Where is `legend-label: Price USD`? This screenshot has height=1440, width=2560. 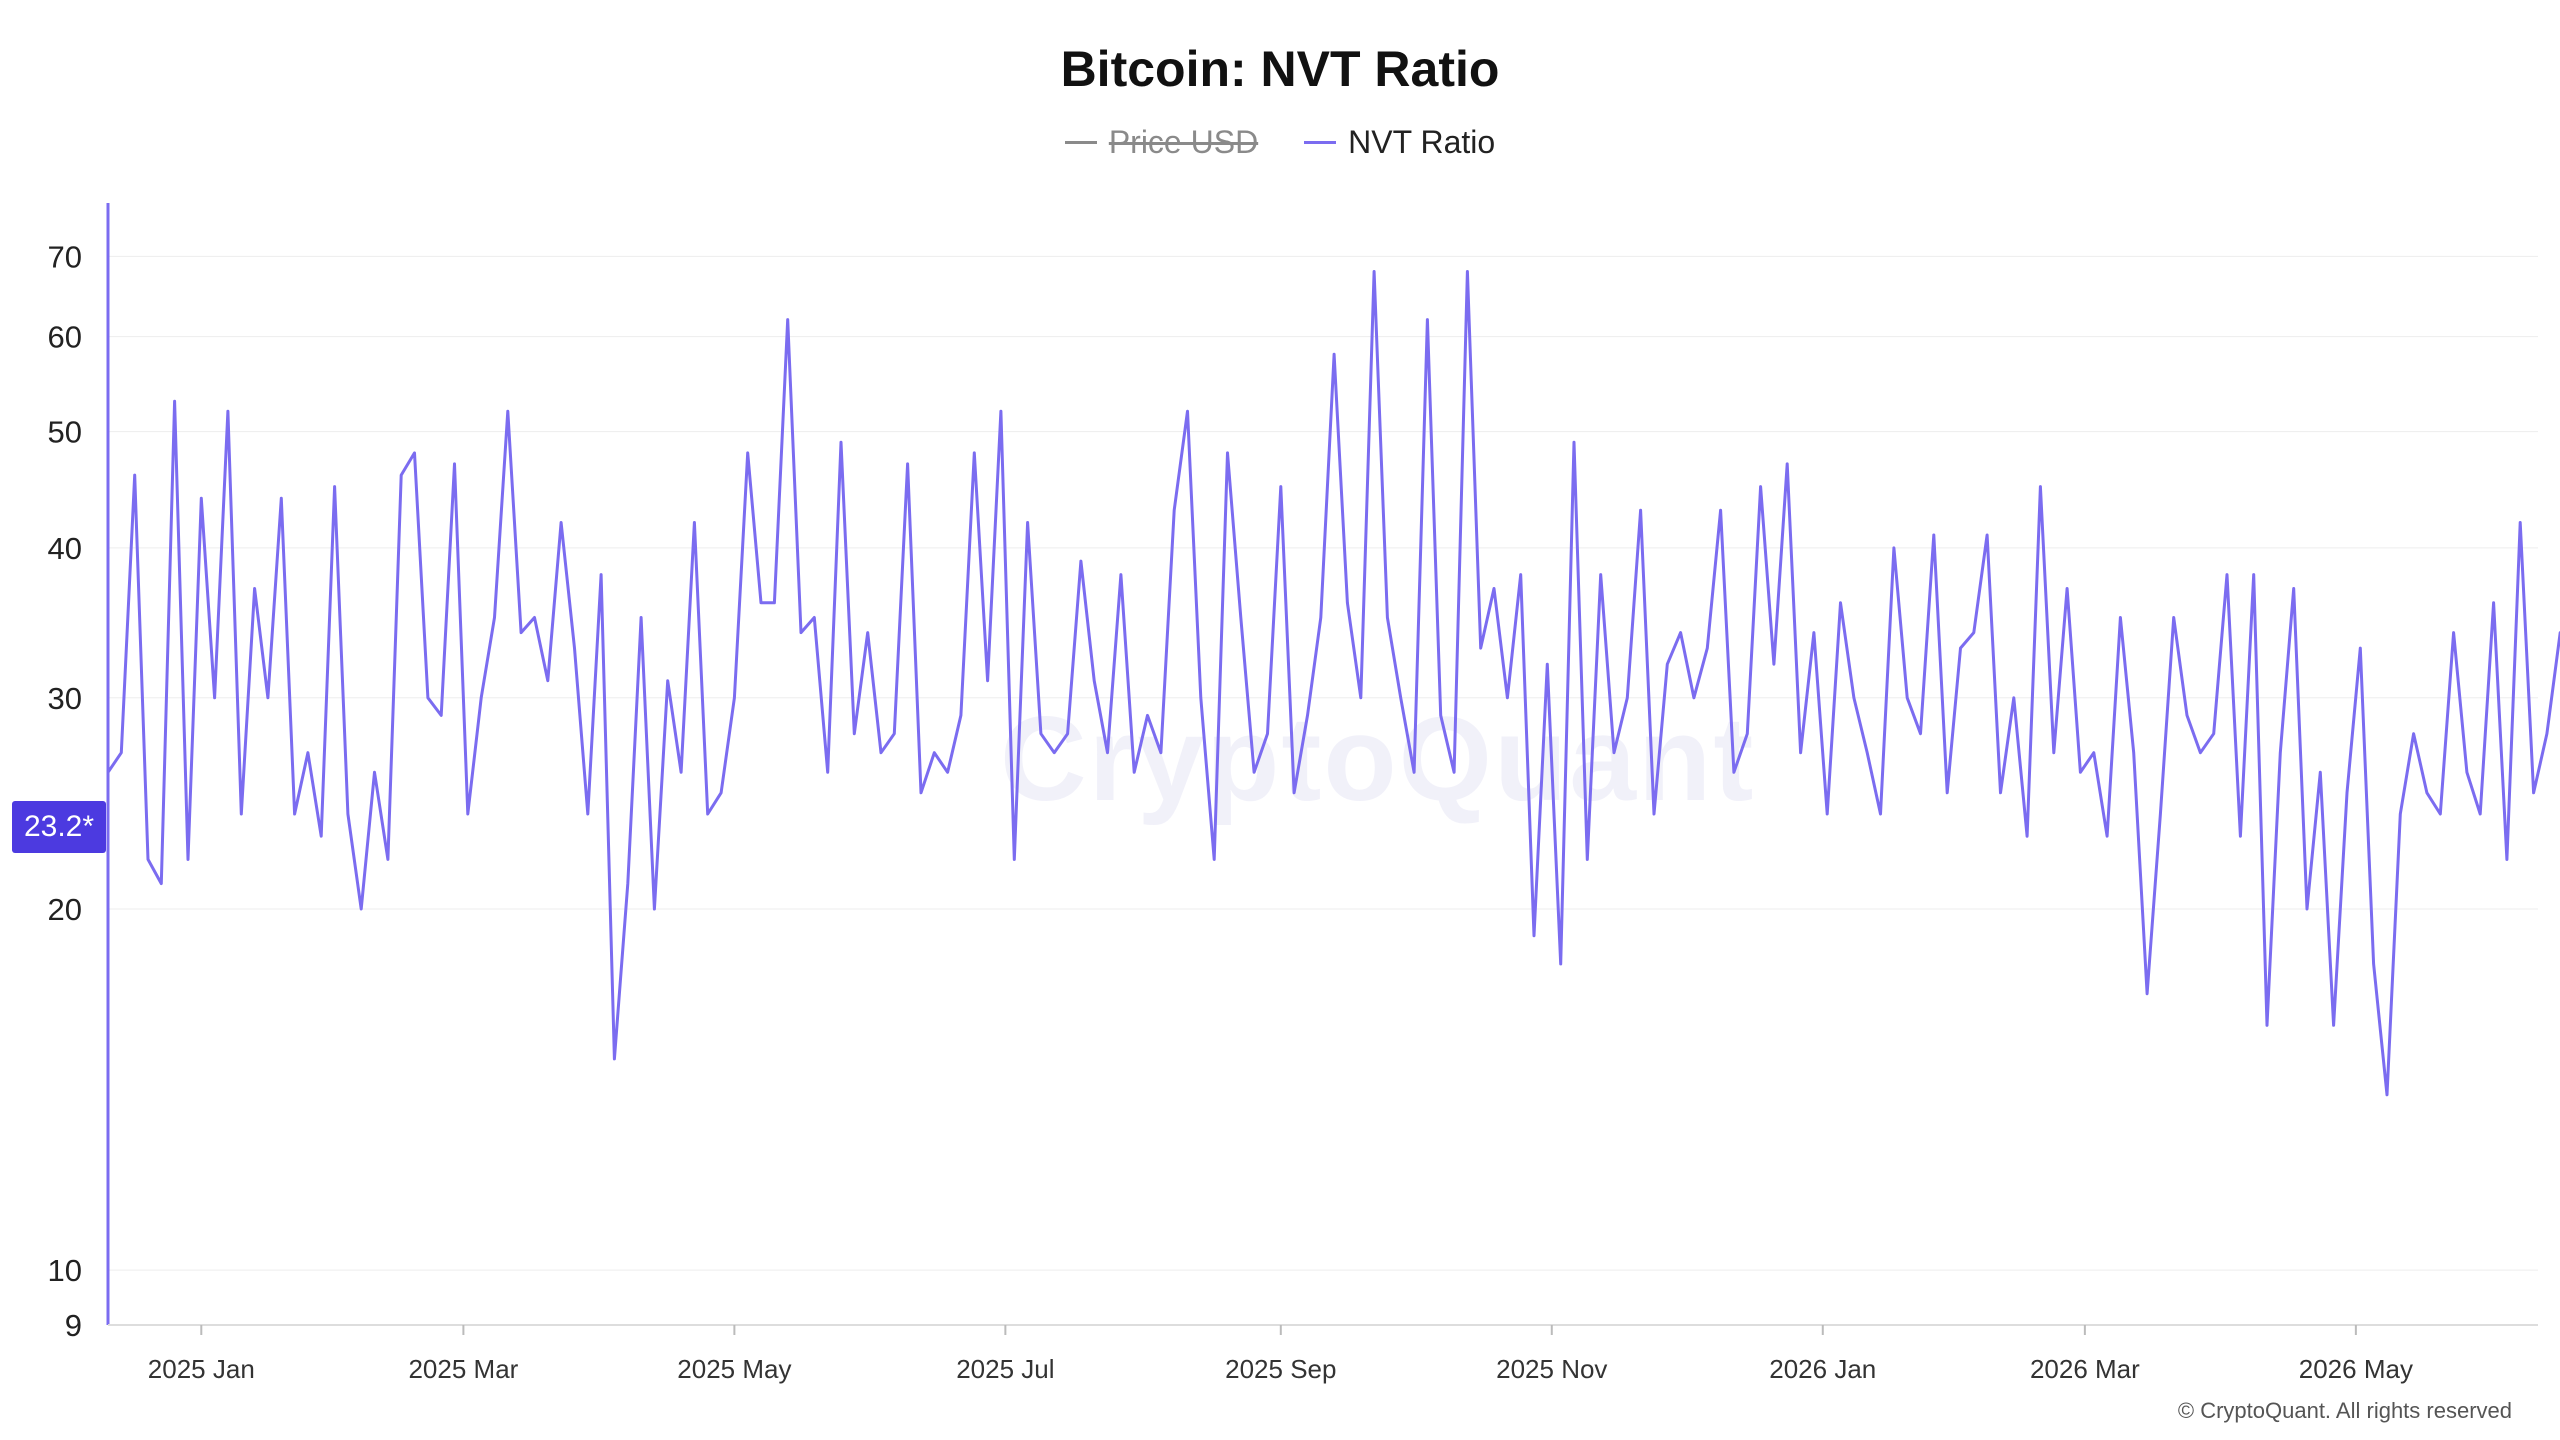 legend-label: Price USD is located at coordinates (1183, 142).